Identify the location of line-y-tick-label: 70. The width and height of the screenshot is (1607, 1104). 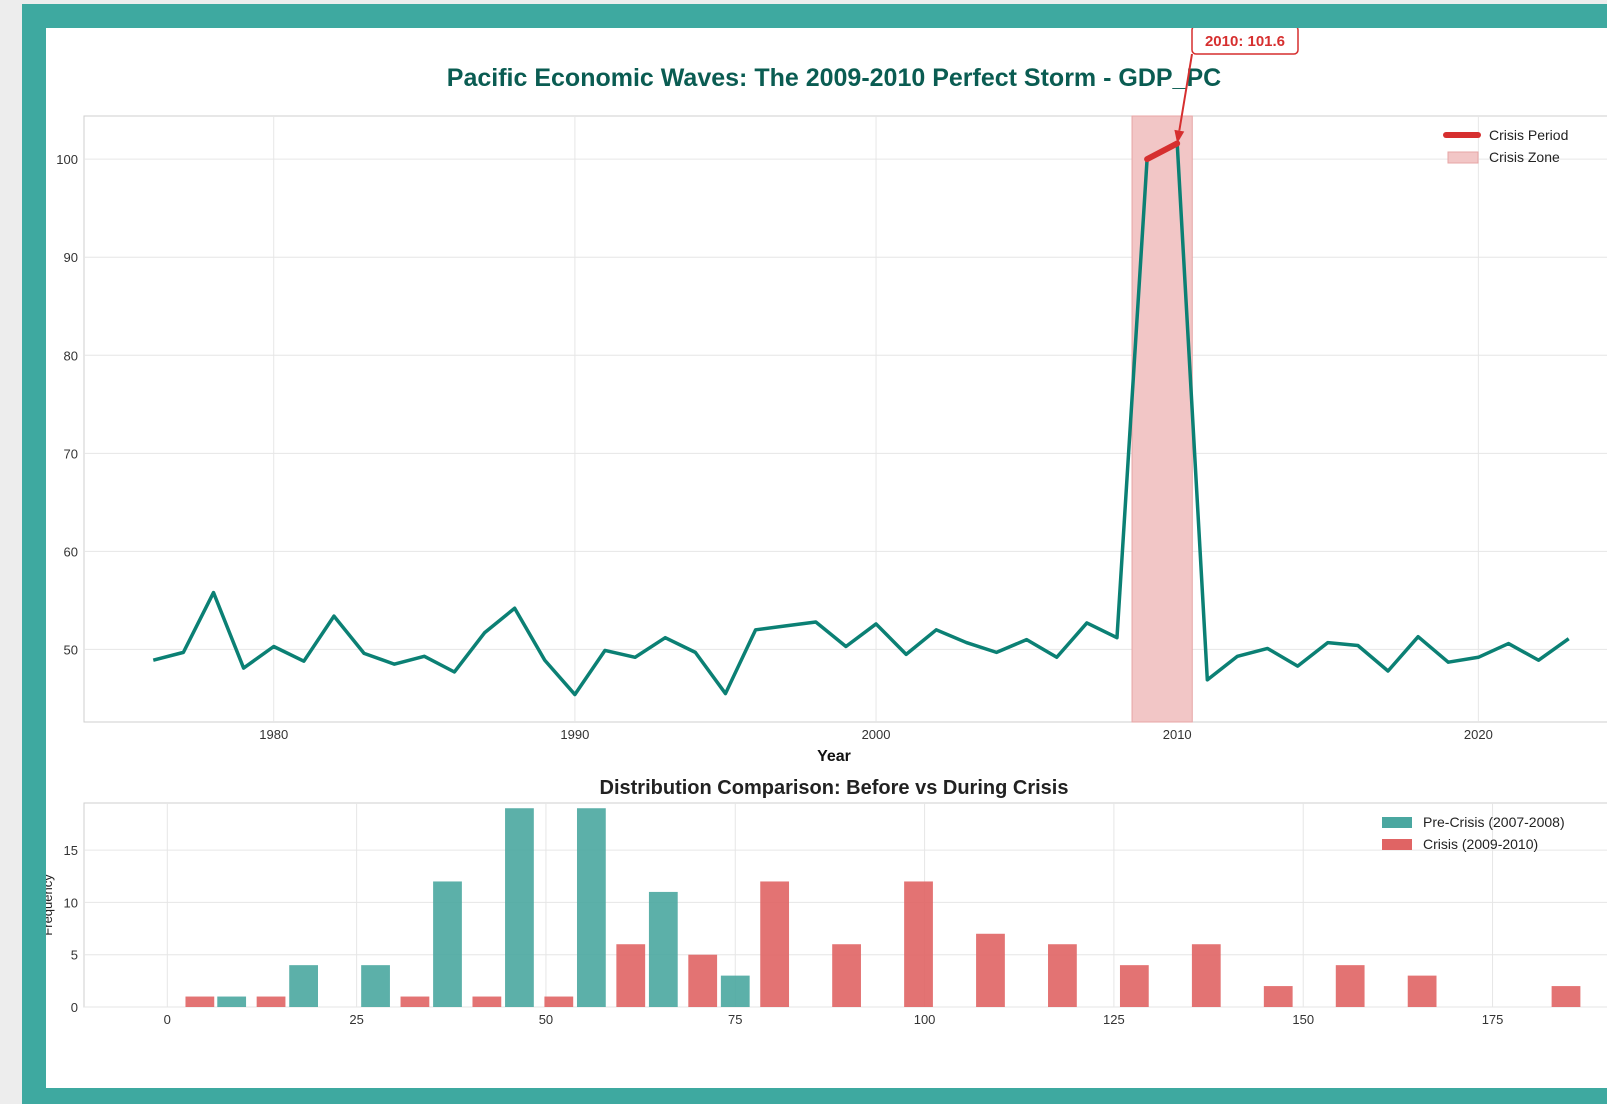
(71, 453).